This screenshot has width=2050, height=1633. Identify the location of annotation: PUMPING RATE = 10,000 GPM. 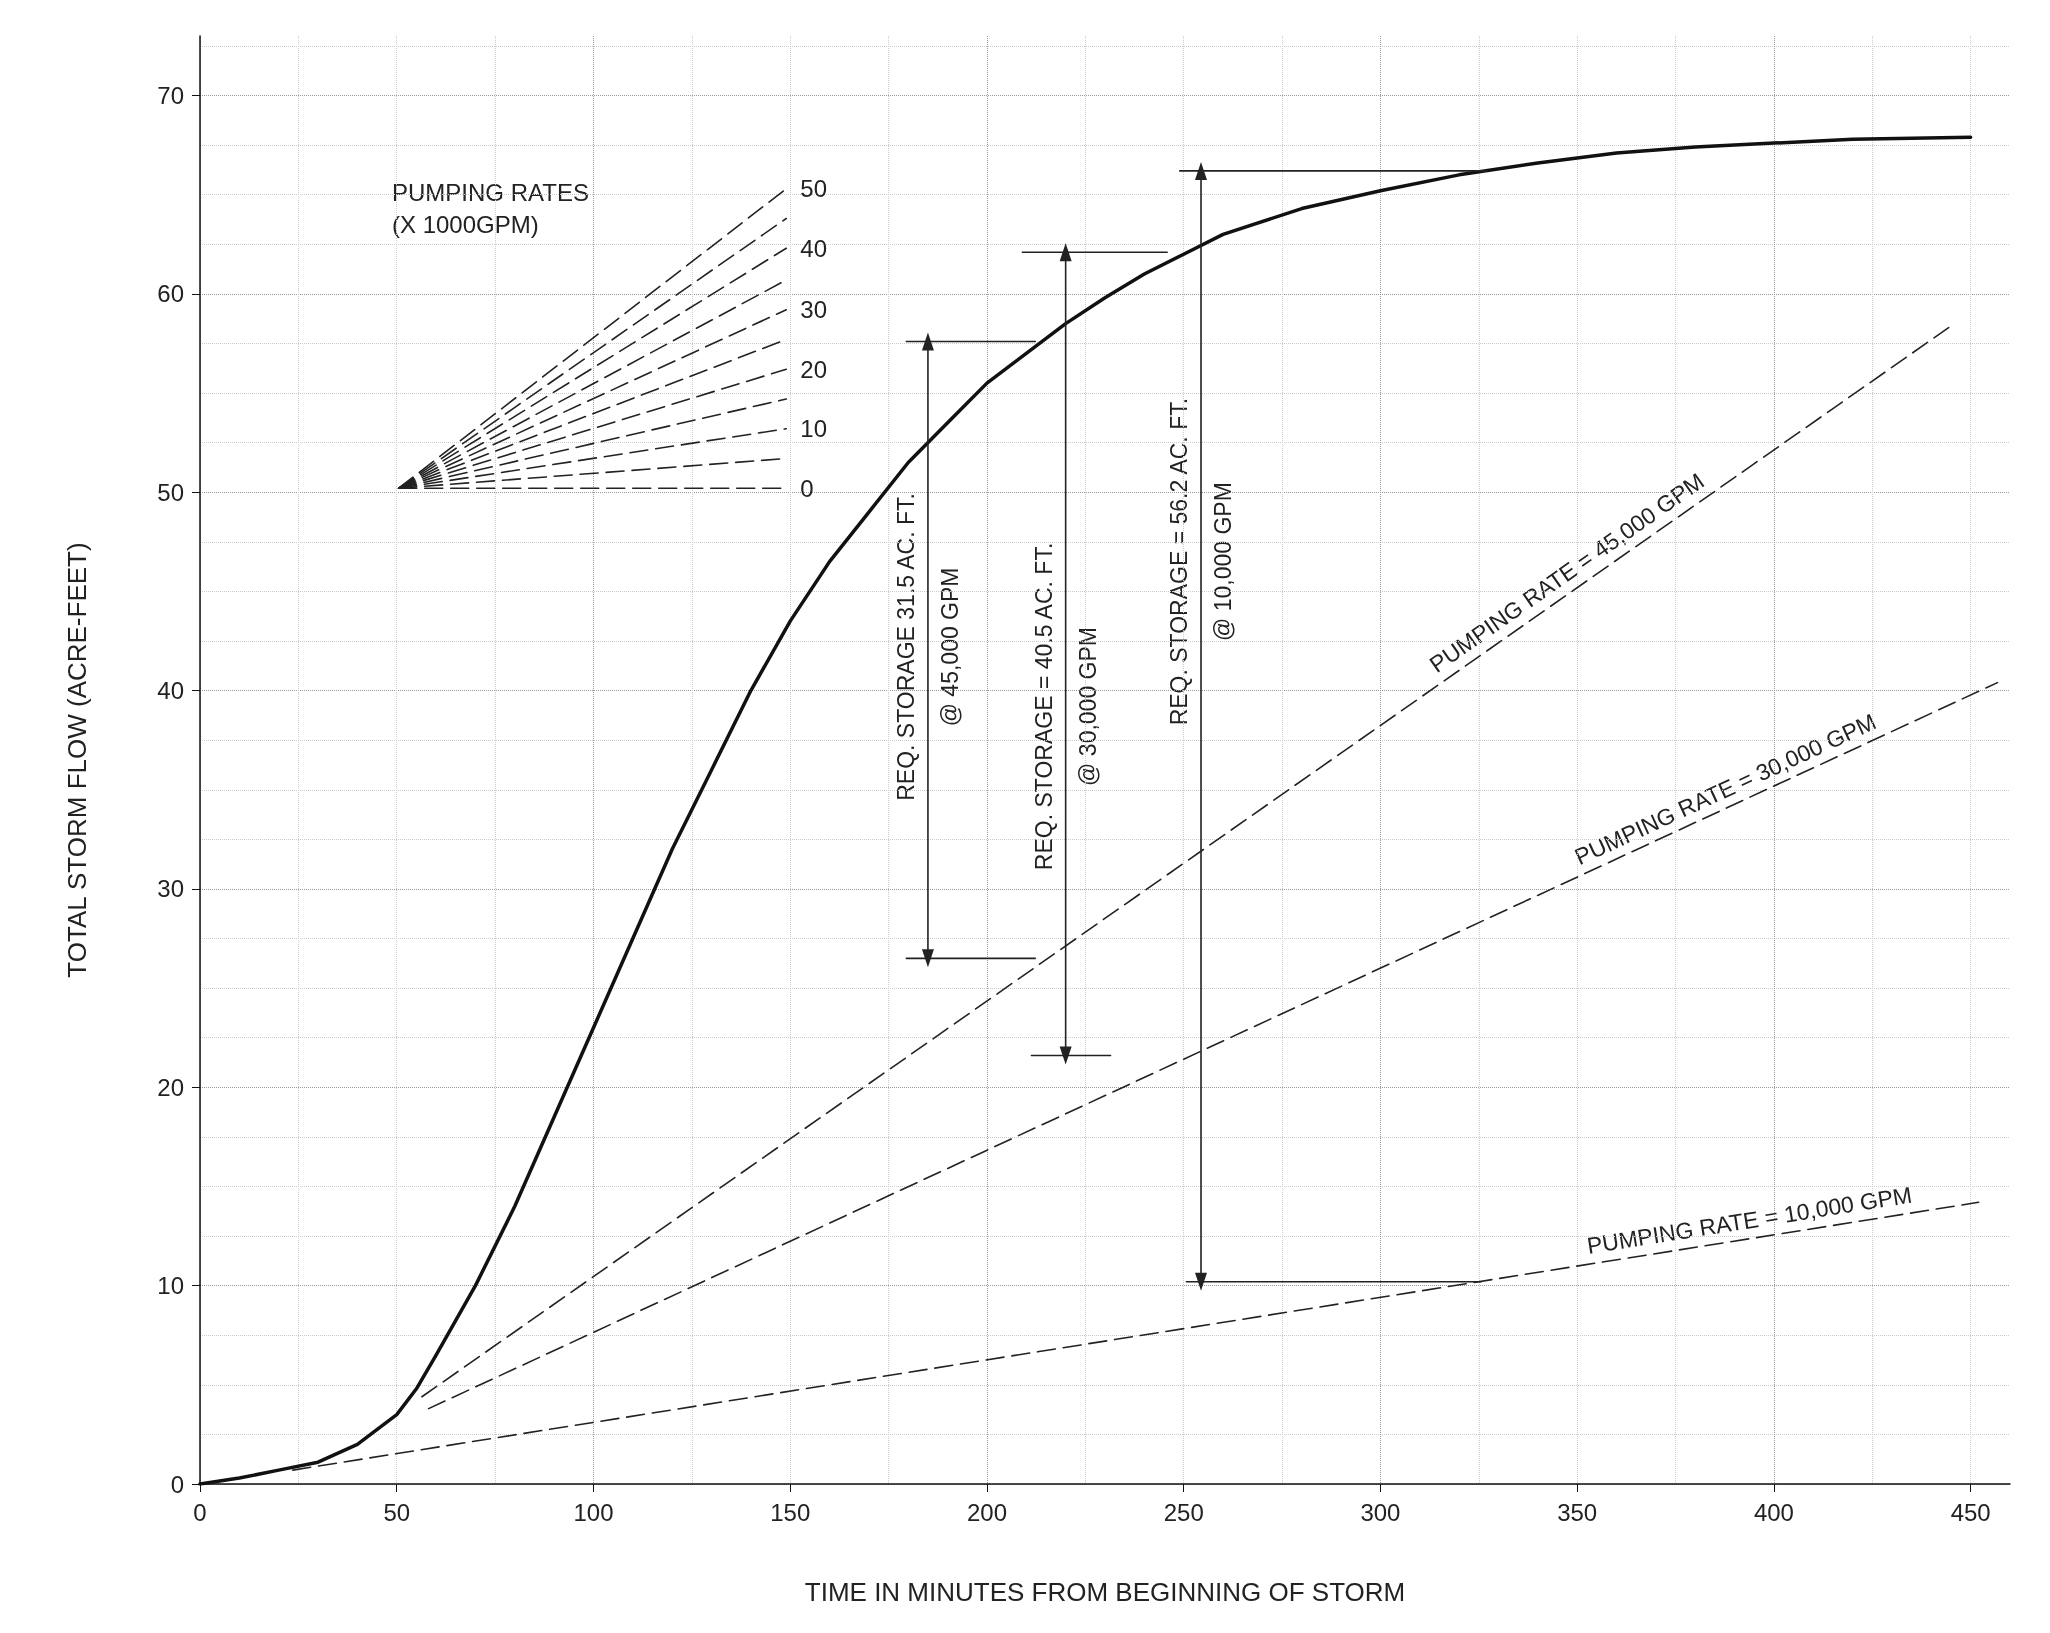
(1749, 1220).